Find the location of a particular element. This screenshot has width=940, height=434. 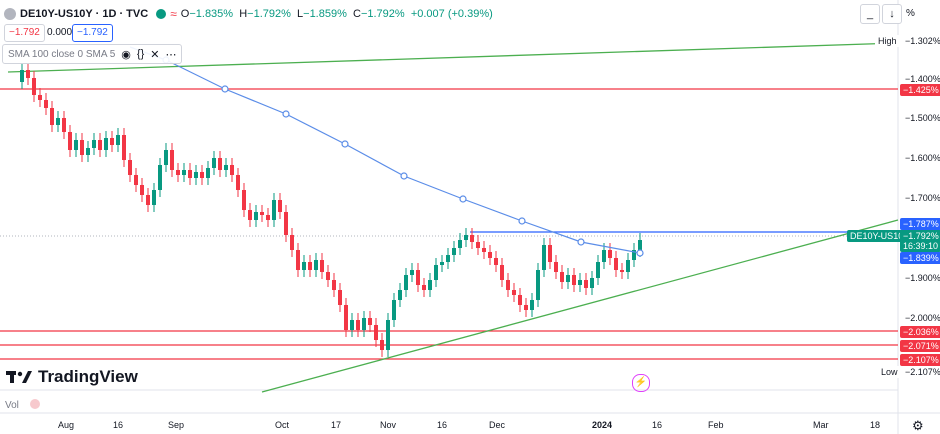

percent-scale-label: % is located at coordinates (910, 13).